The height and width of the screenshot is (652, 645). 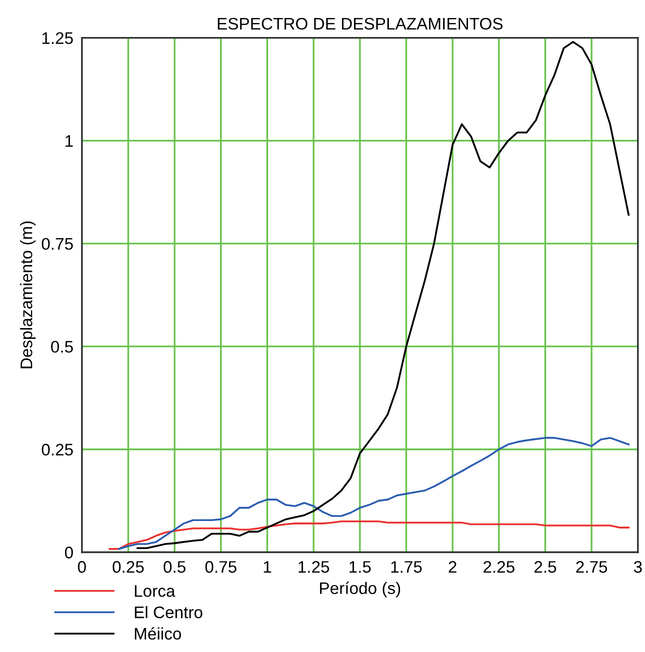 What do you see at coordinates (360, 567) in the screenshot?
I see `x-tick-label: 1.5` at bounding box center [360, 567].